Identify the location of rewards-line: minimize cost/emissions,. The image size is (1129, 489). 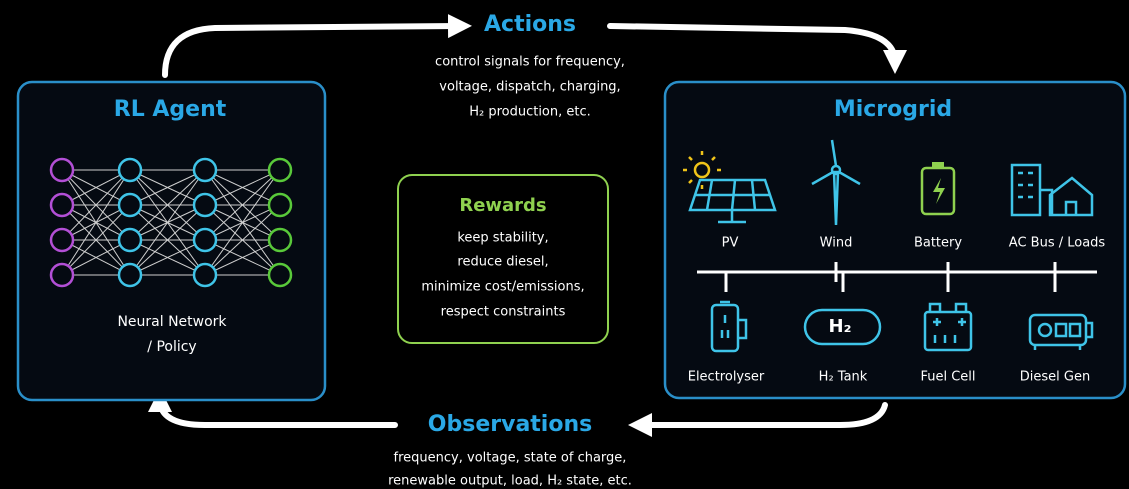
(502, 287).